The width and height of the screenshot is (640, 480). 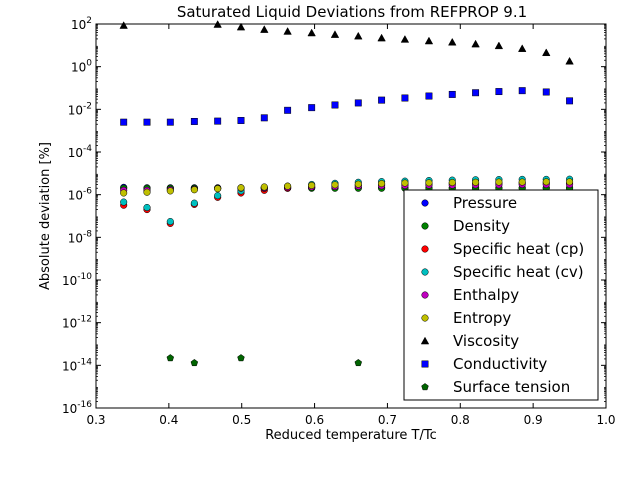 I want to click on y-tick-label: 10⁰, so click(x=81, y=67).